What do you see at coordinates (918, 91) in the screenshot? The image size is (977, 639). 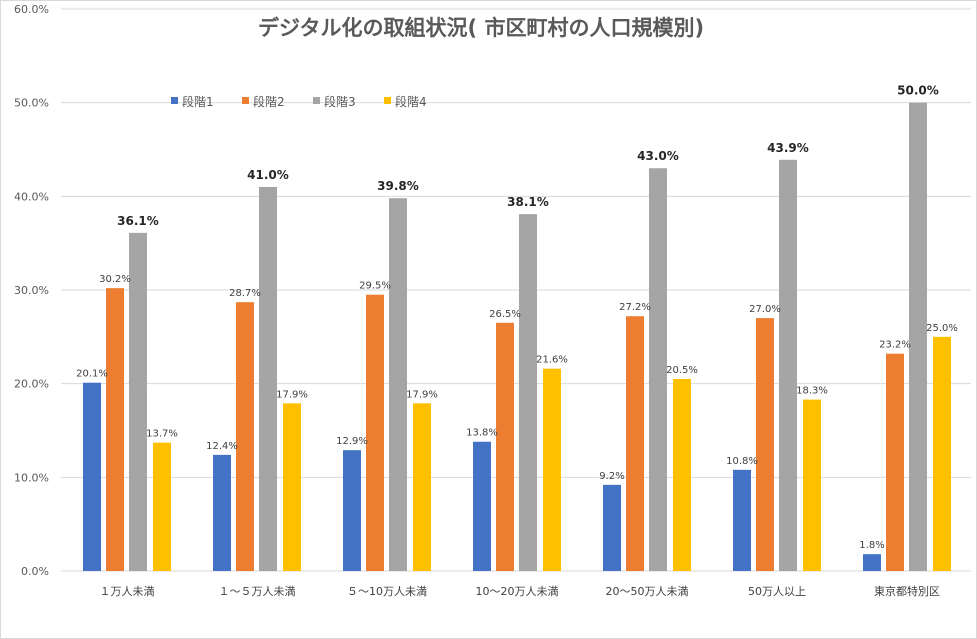 I see `data-label: 50.0%` at bounding box center [918, 91].